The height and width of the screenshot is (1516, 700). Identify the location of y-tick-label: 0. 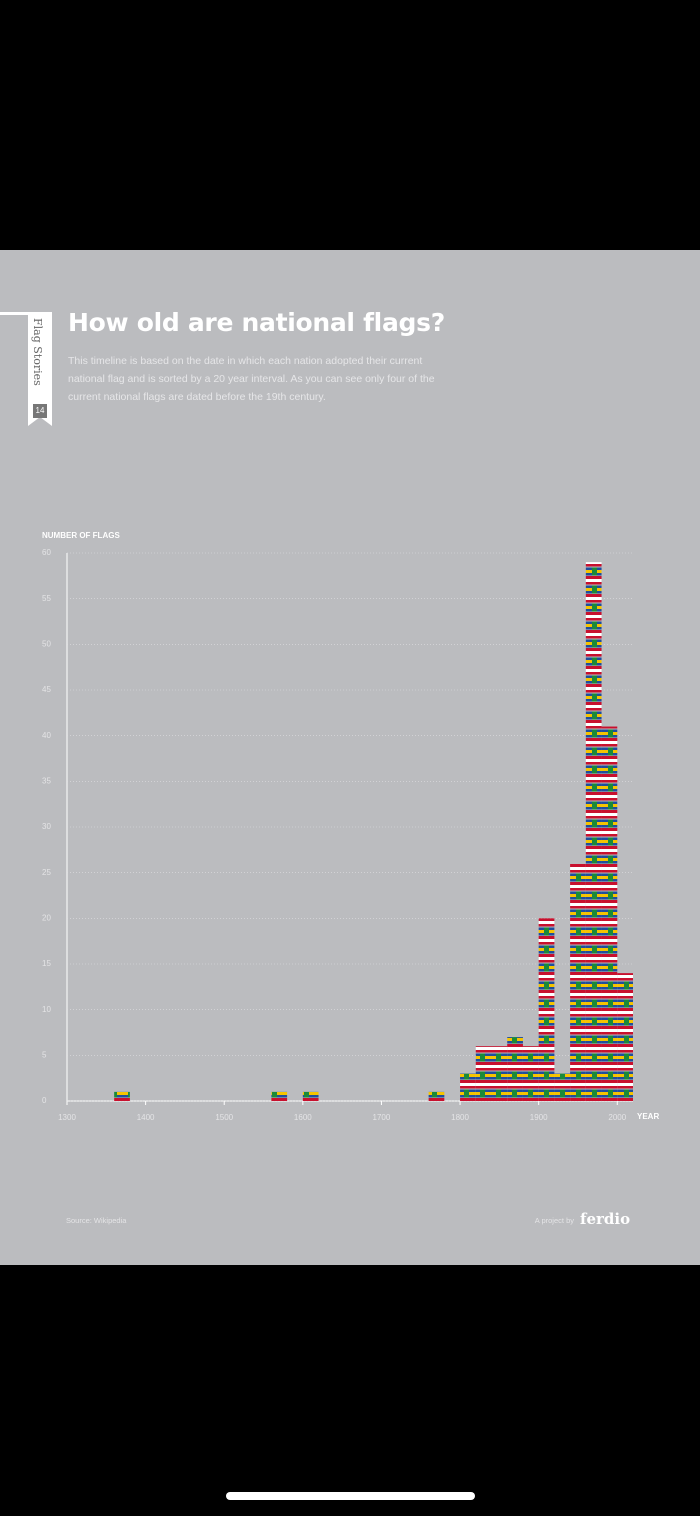
(44, 1100).